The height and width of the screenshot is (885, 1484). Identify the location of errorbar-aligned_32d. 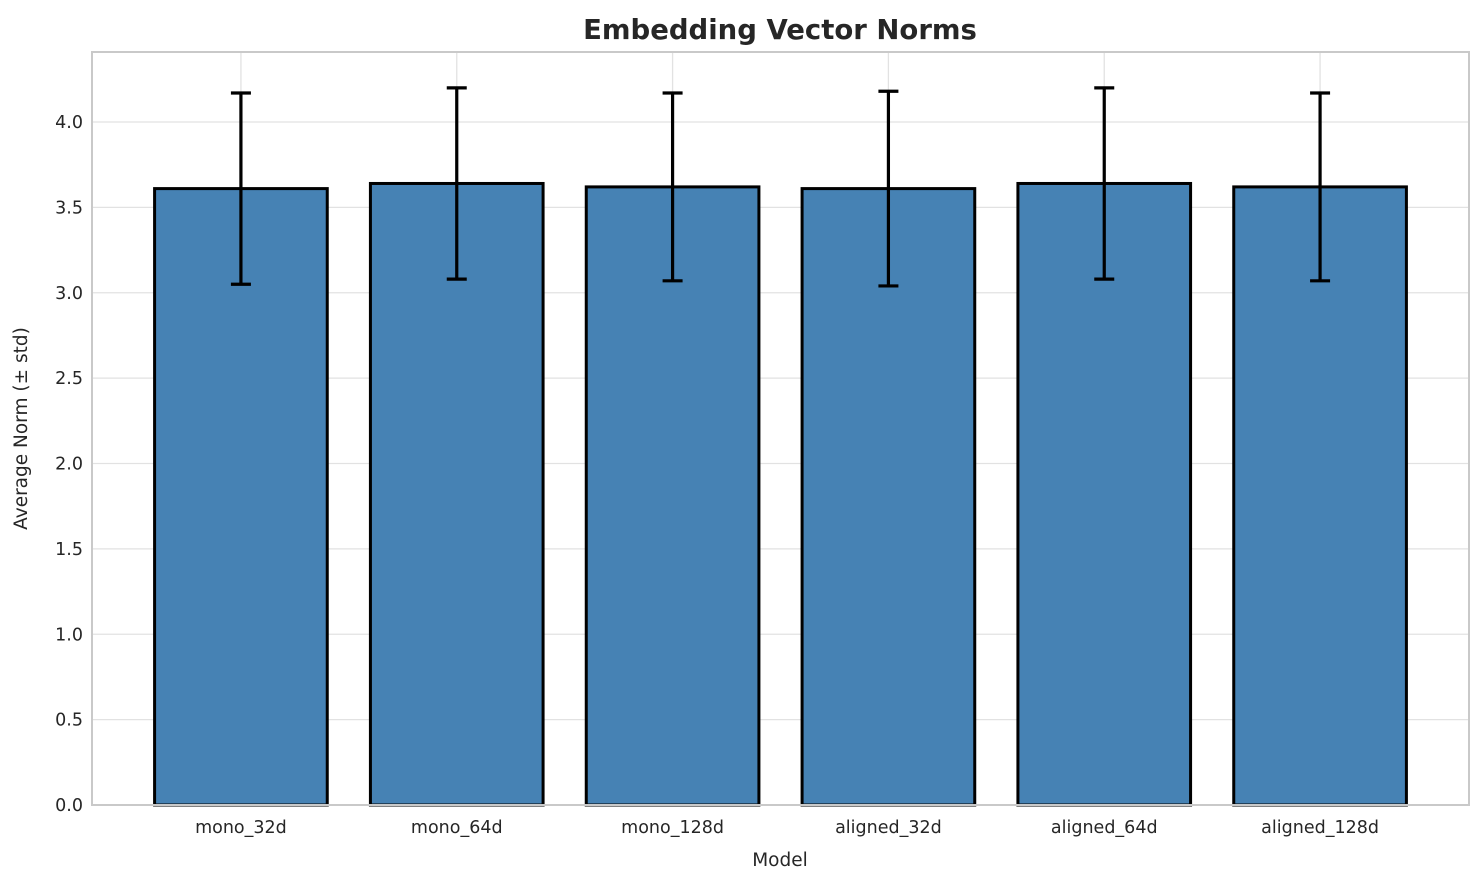
(888, 188).